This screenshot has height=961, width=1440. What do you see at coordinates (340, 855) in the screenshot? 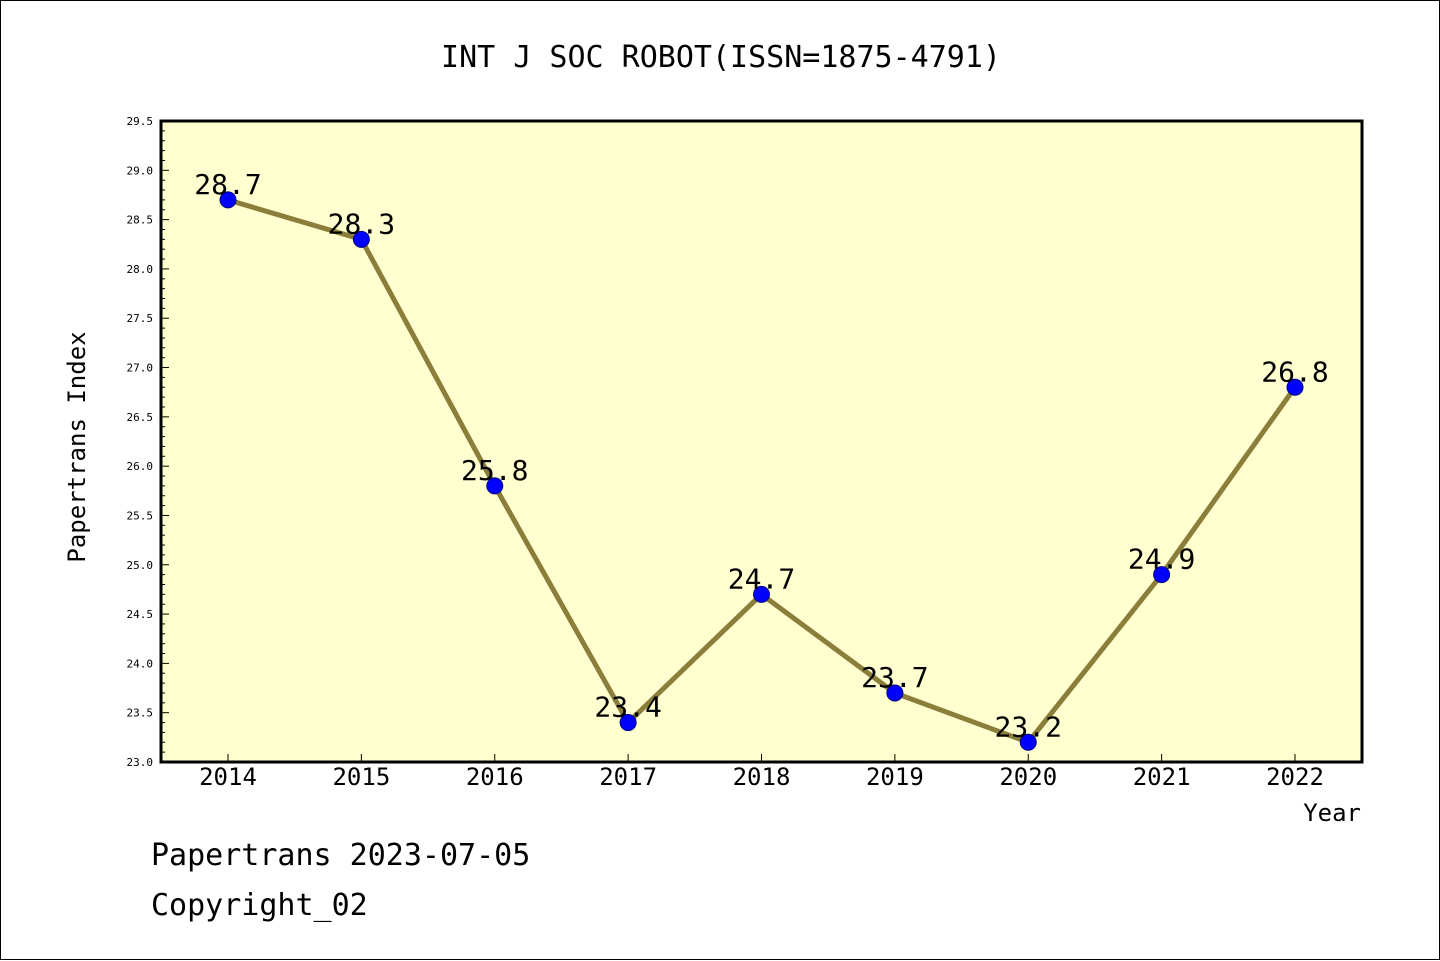
I see `footer-source: Papertrans 2023-07-05` at bounding box center [340, 855].